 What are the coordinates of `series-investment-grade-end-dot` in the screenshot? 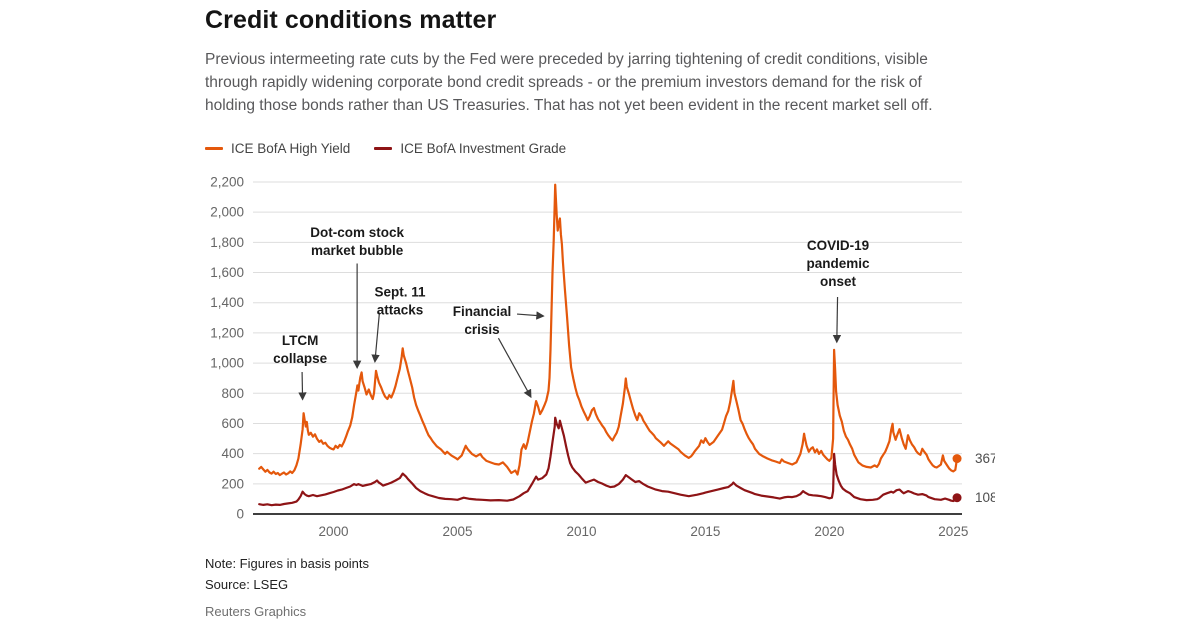 It's located at (957, 498).